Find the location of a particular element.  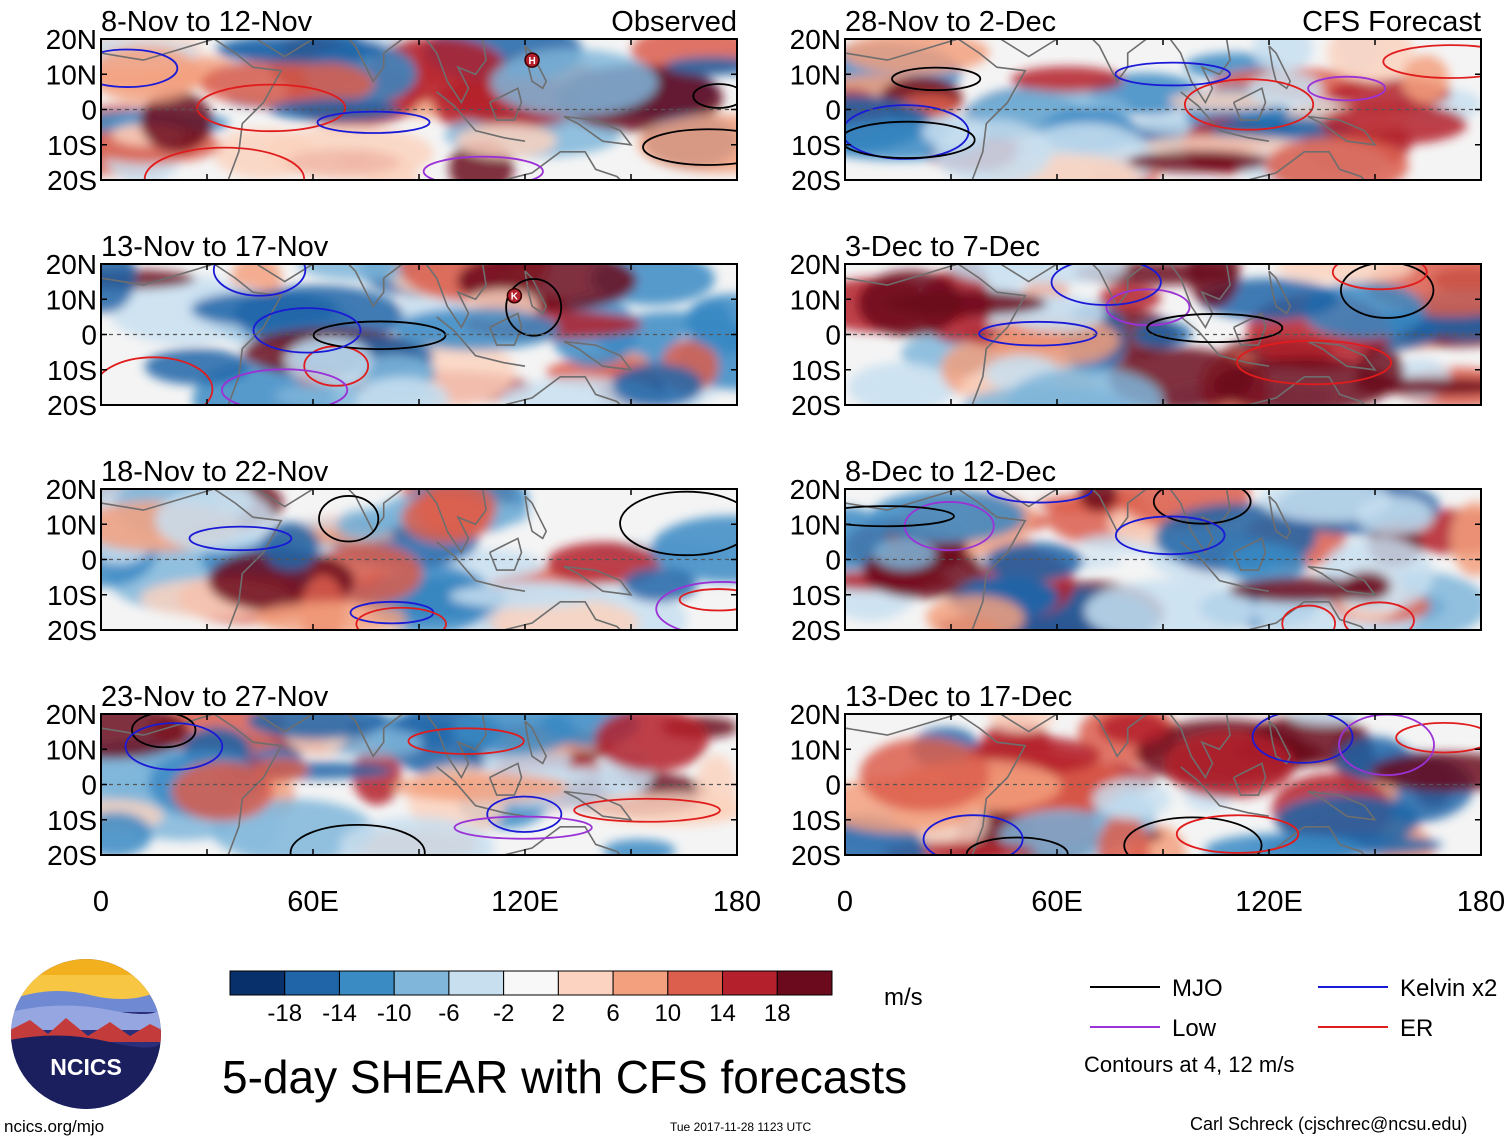

column-label: Observed is located at coordinates (674, 22).